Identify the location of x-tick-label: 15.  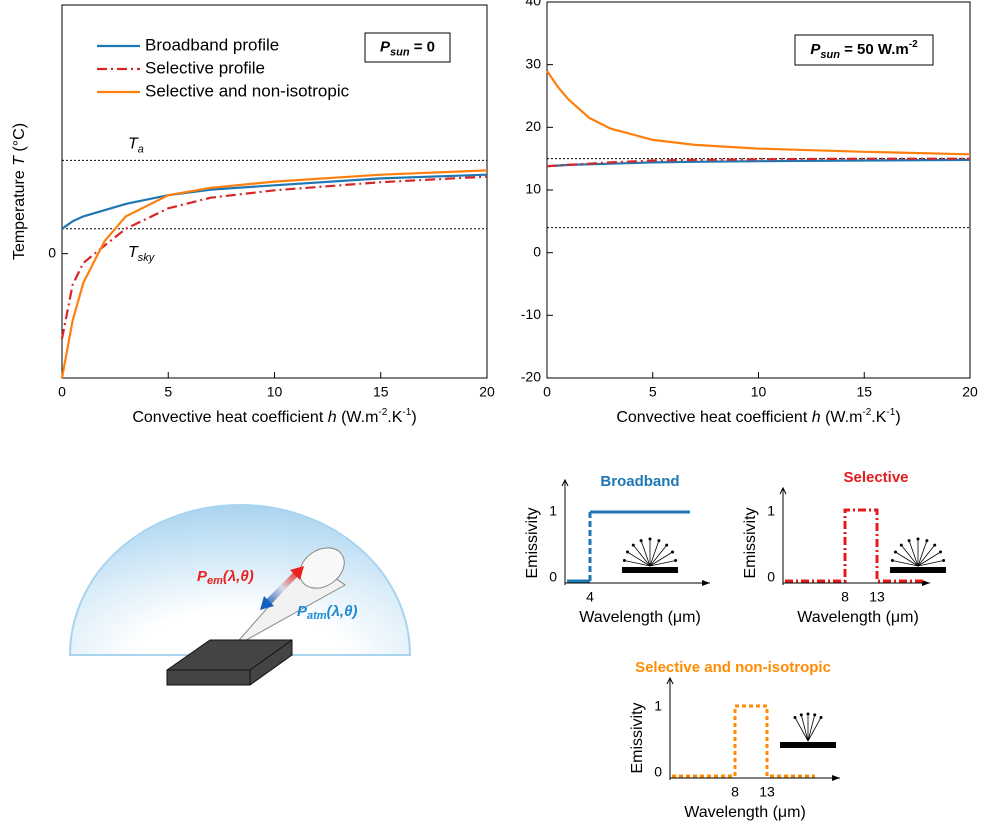
(864, 392).